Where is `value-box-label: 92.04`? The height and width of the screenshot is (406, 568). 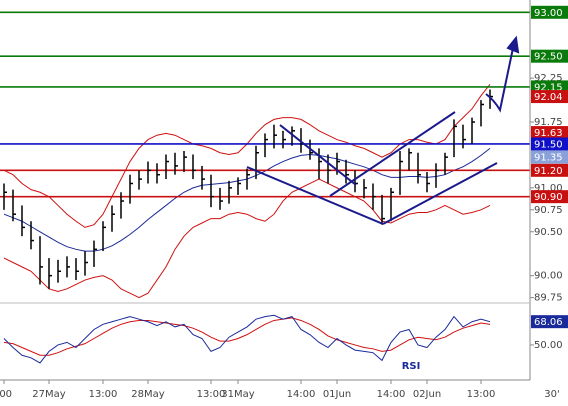 value-box-label: 92.04 is located at coordinates (548, 97).